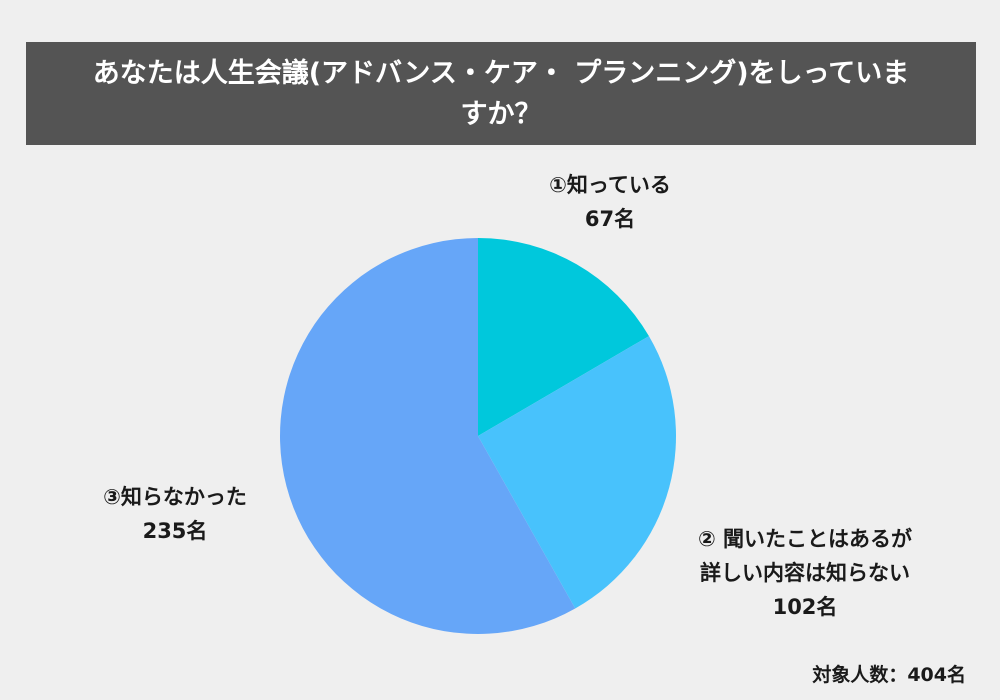 Image resolution: width=1000 pixels, height=700 pixels. What do you see at coordinates (610, 185) in the screenshot?
I see `slice-label-known-name: ①知っている` at bounding box center [610, 185].